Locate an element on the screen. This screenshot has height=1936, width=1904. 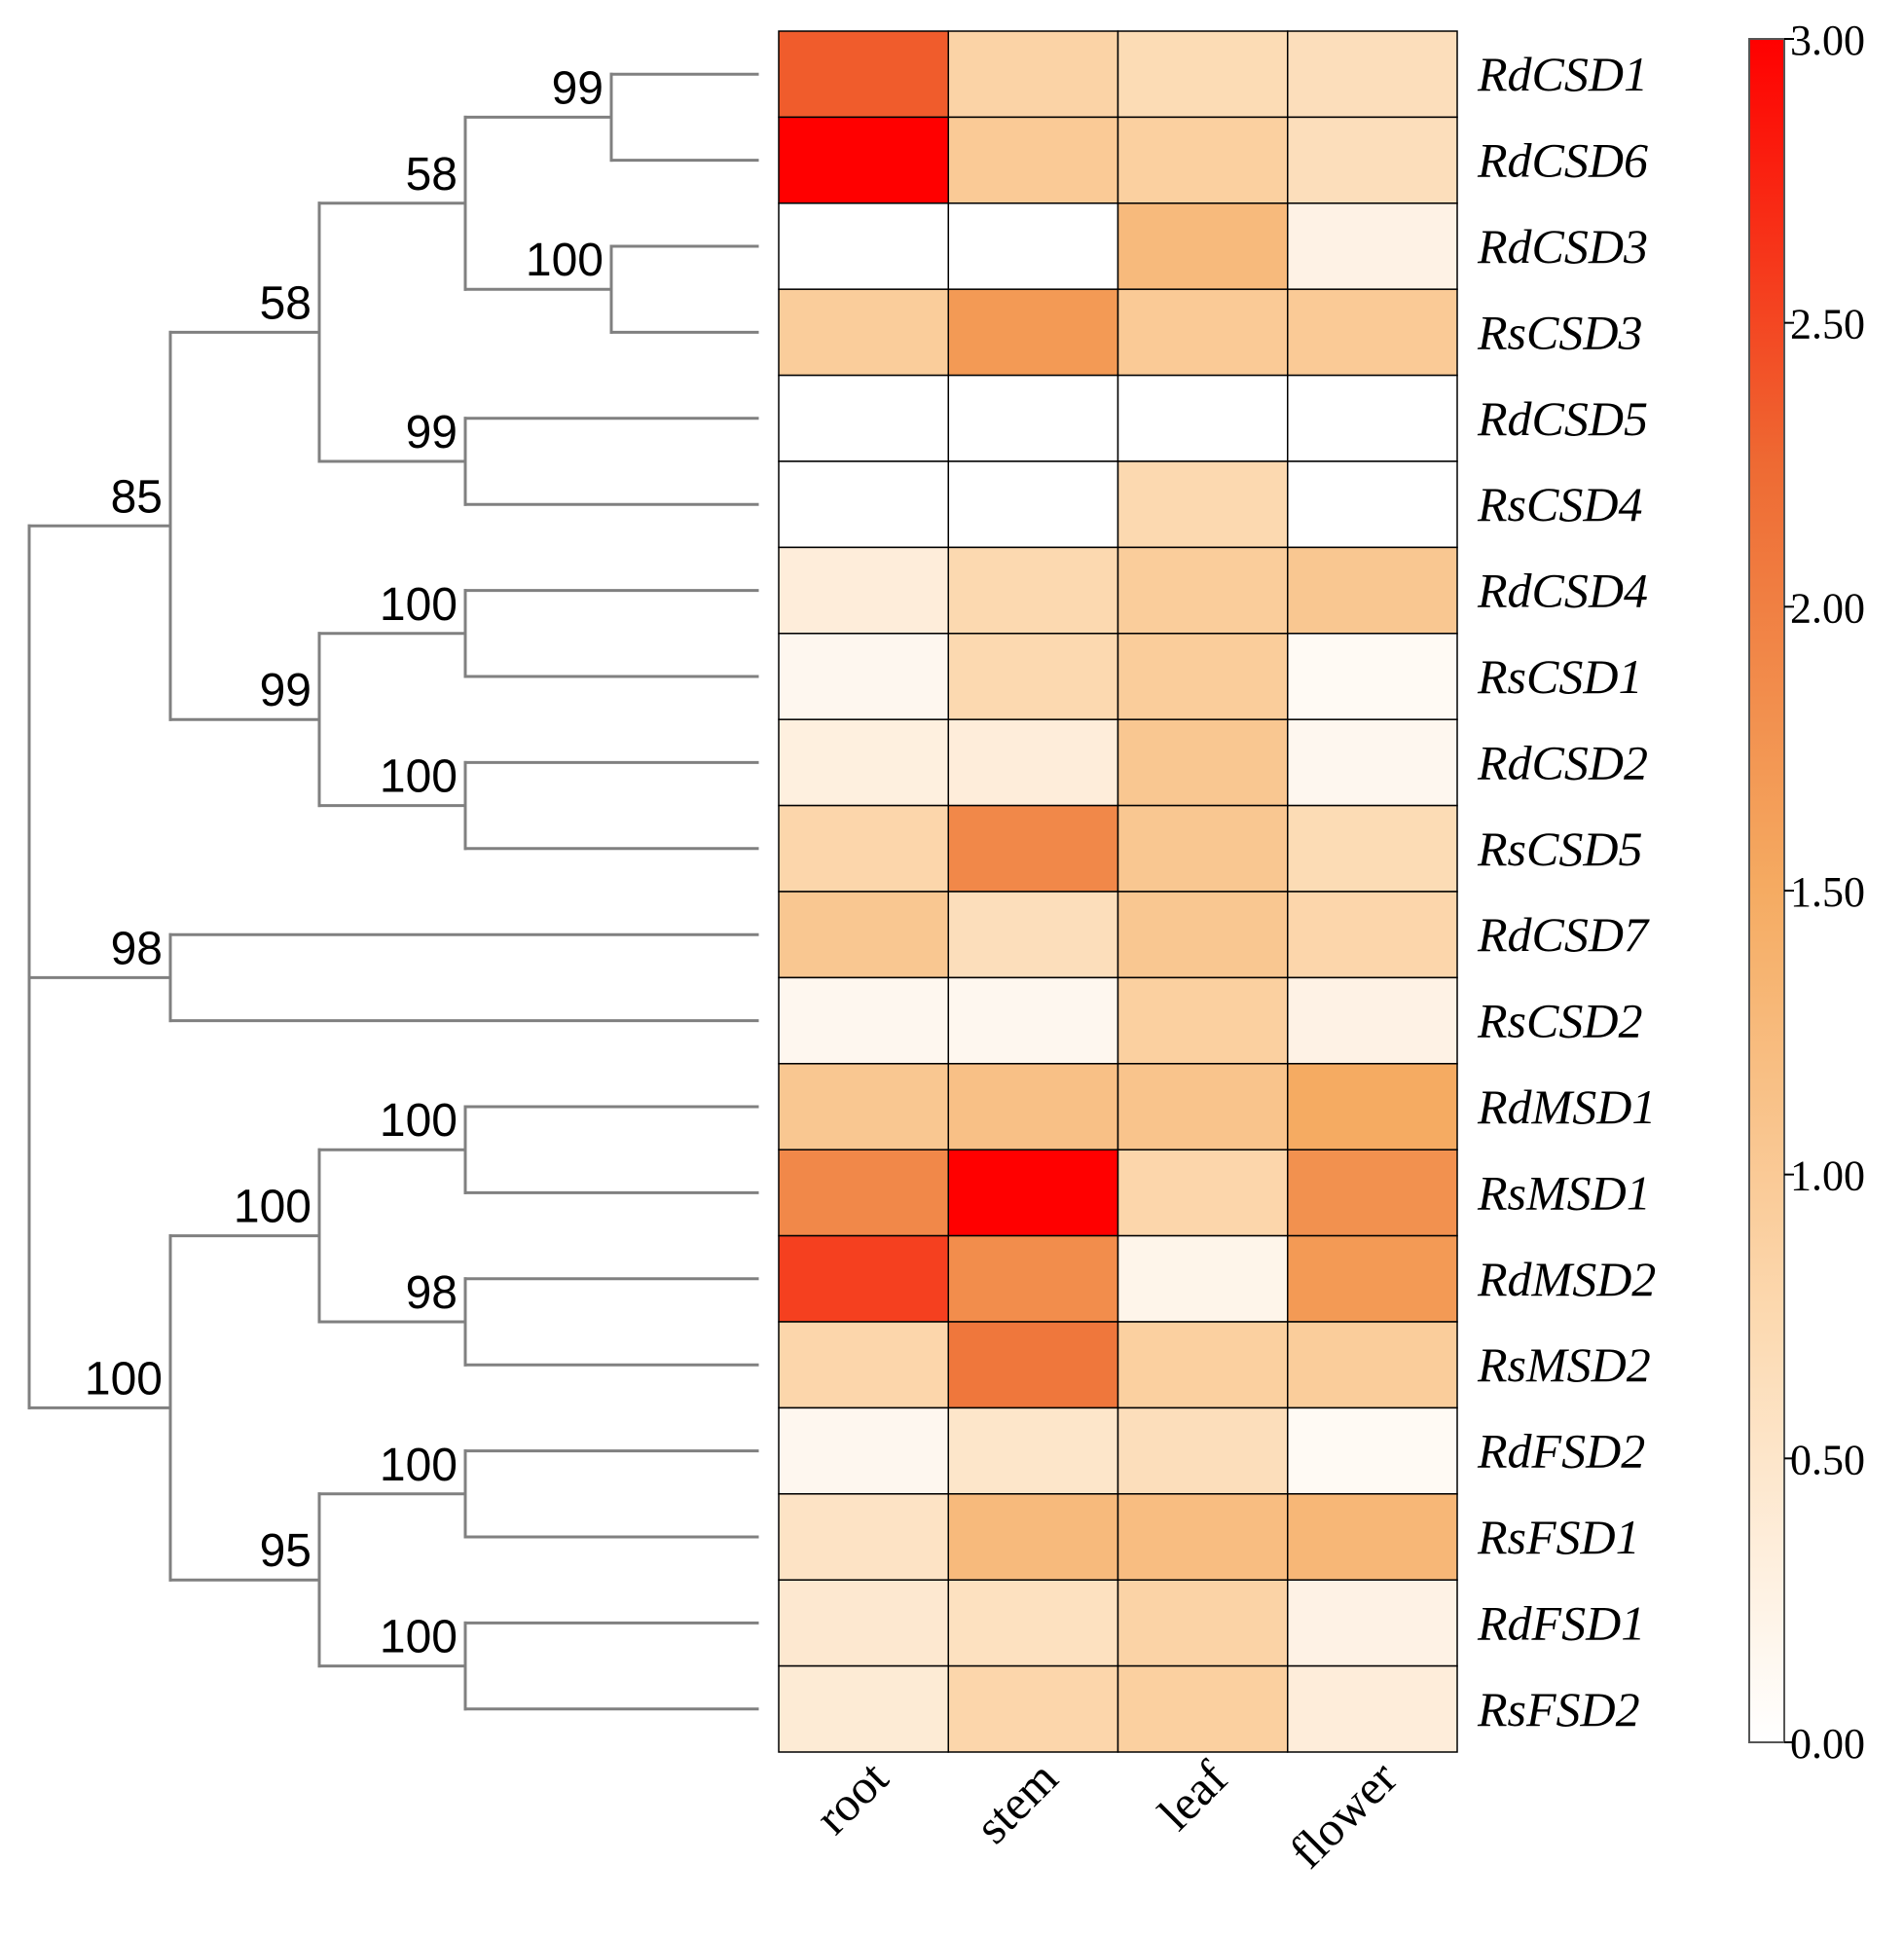
row-label: RdCSD2 is located at coordinates (1562, 762).